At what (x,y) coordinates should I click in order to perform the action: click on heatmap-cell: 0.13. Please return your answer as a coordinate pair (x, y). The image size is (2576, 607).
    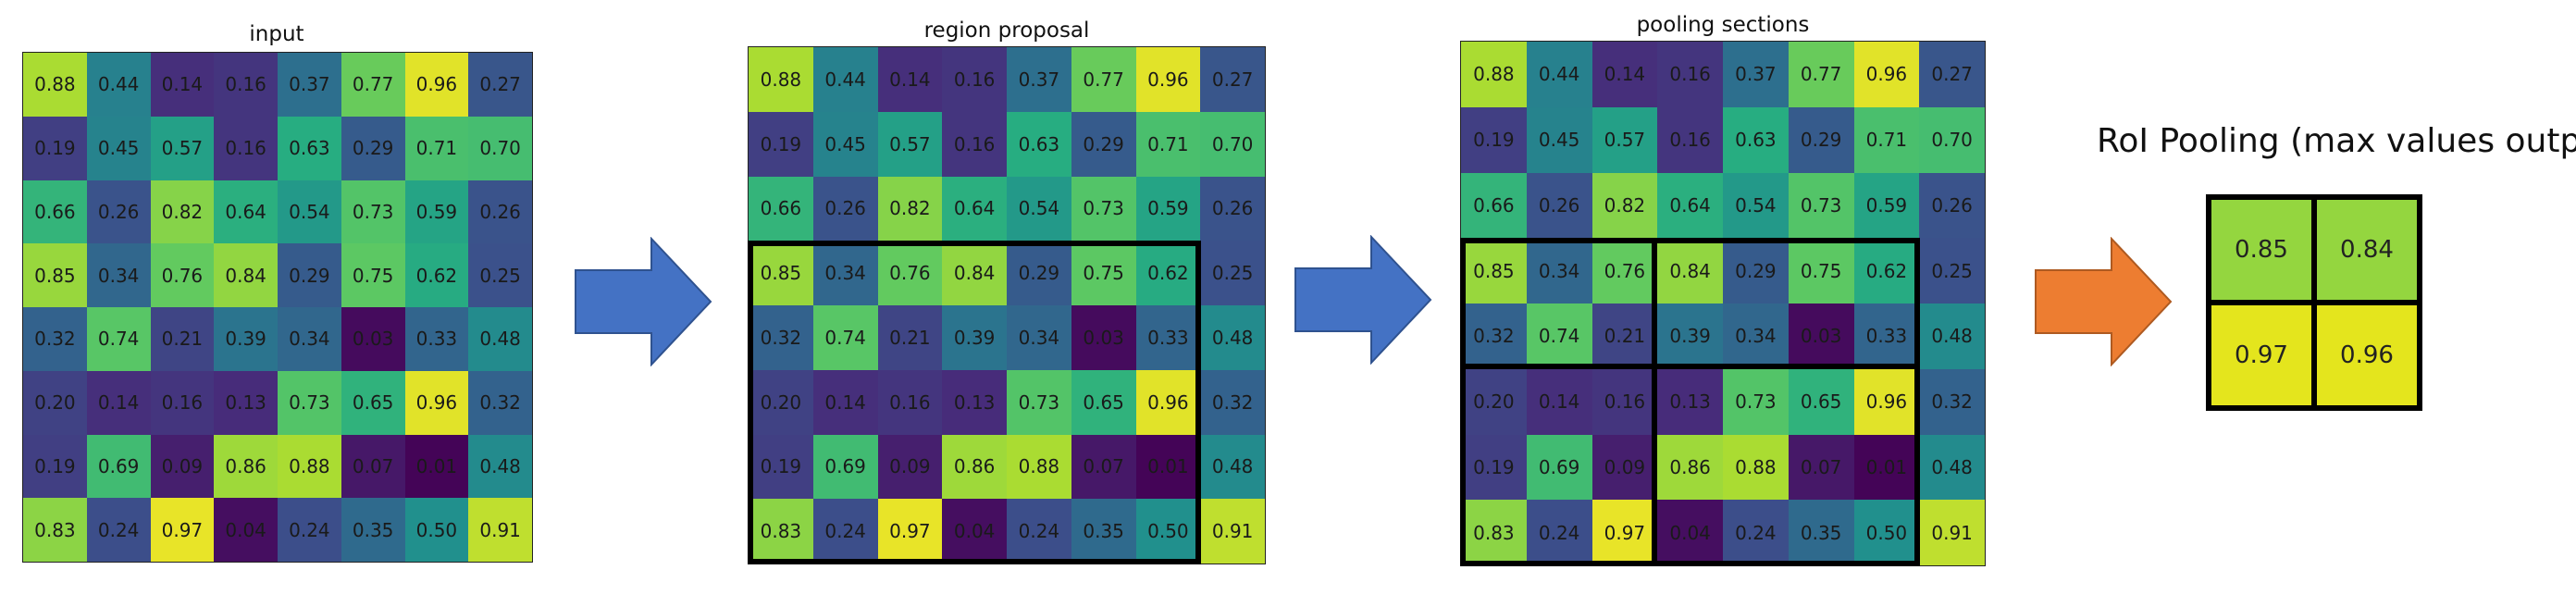
    Looking at the image, I should click on (1690, 401).